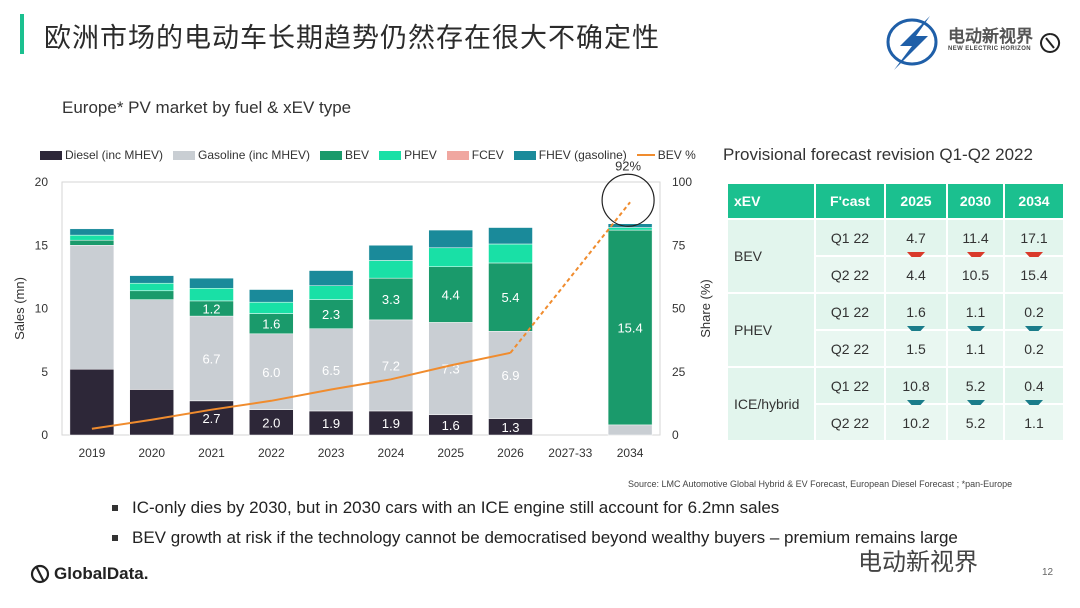  I want to click on x-tick-label: 2023, so click(331, 453).